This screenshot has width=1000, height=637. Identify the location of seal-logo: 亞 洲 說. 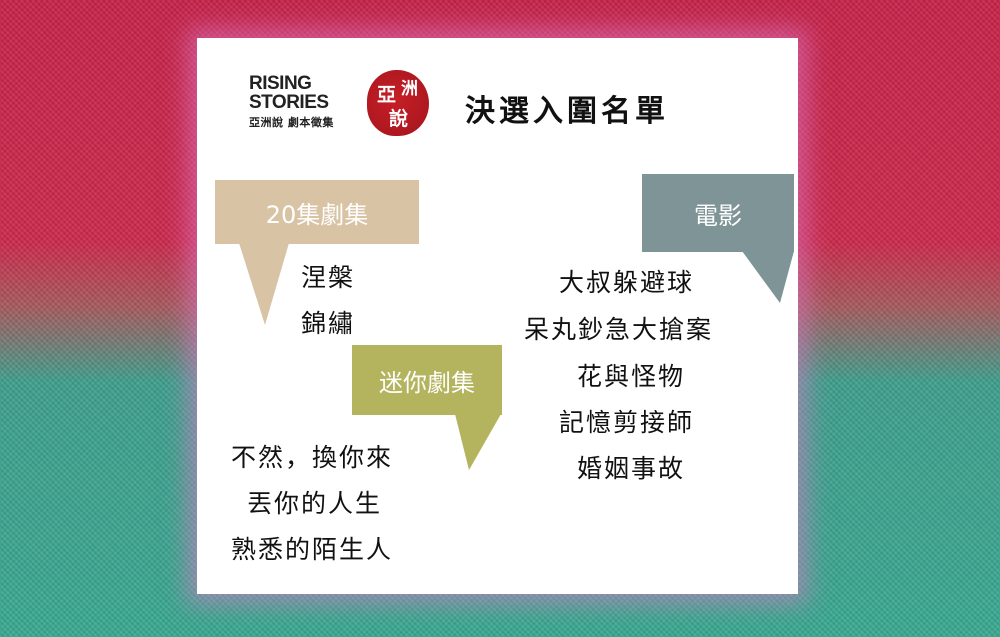
(398, 103).